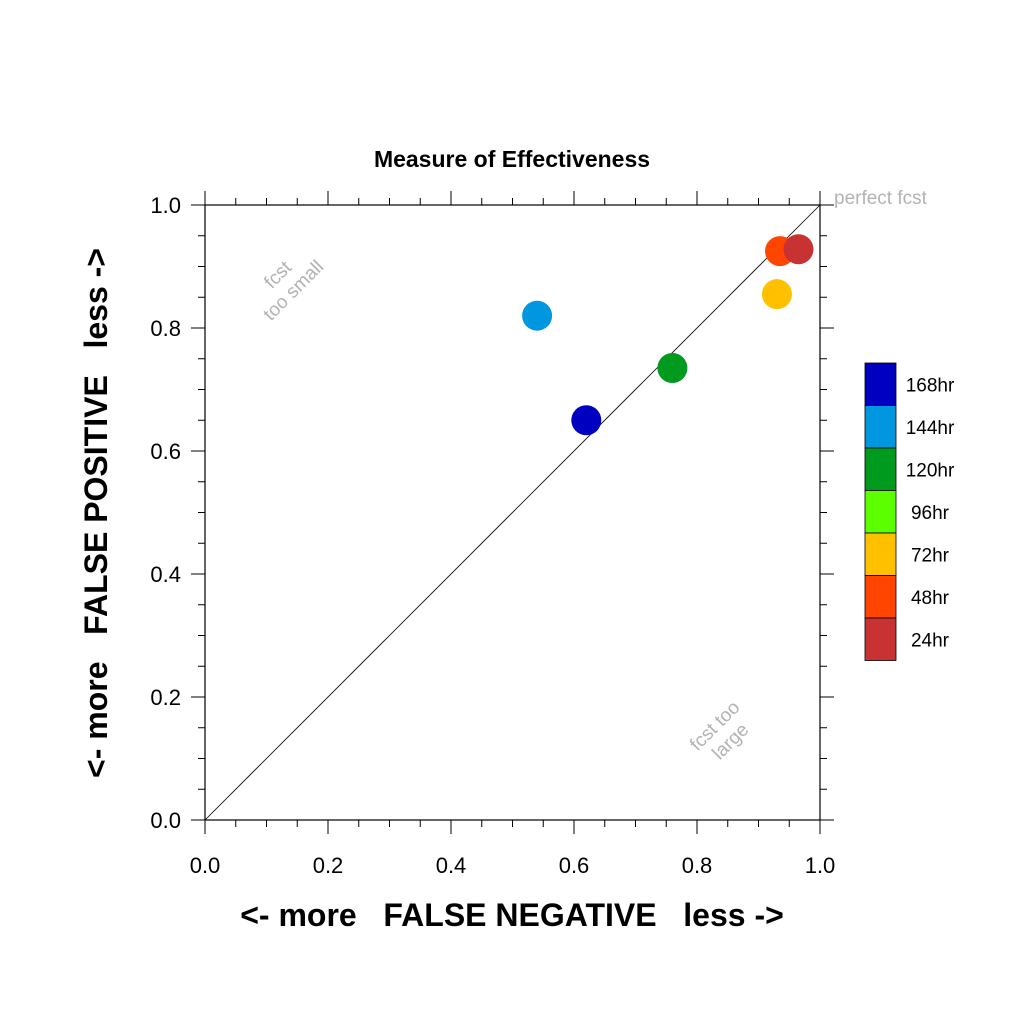 The height and width of the screenshot is (1024, 1024). What do you see at coordinates (165, 451) in the screenshot?
I see `y-tick-label: 0.6` at bounding box center [165, 451].